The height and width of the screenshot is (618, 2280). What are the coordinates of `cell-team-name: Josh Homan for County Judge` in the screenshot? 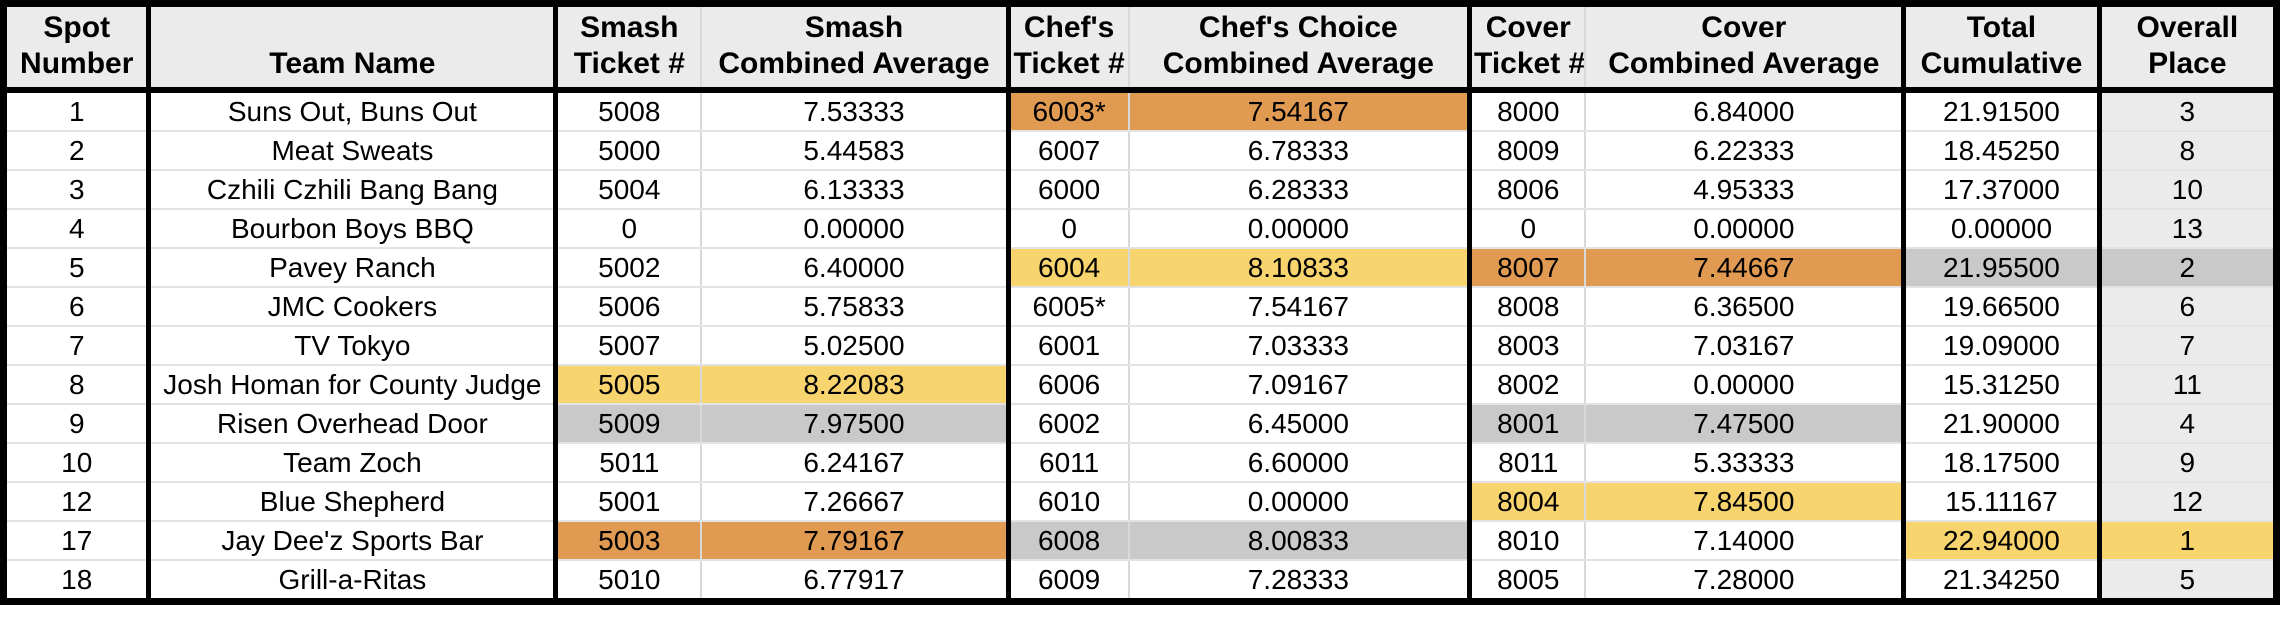 It's located at (353, 385).